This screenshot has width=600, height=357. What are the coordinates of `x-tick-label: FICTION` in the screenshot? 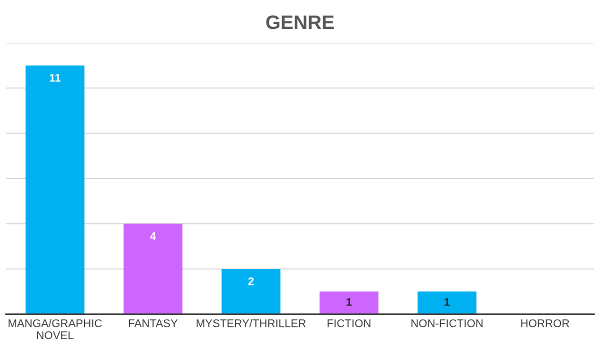 It's located at (349, 323).